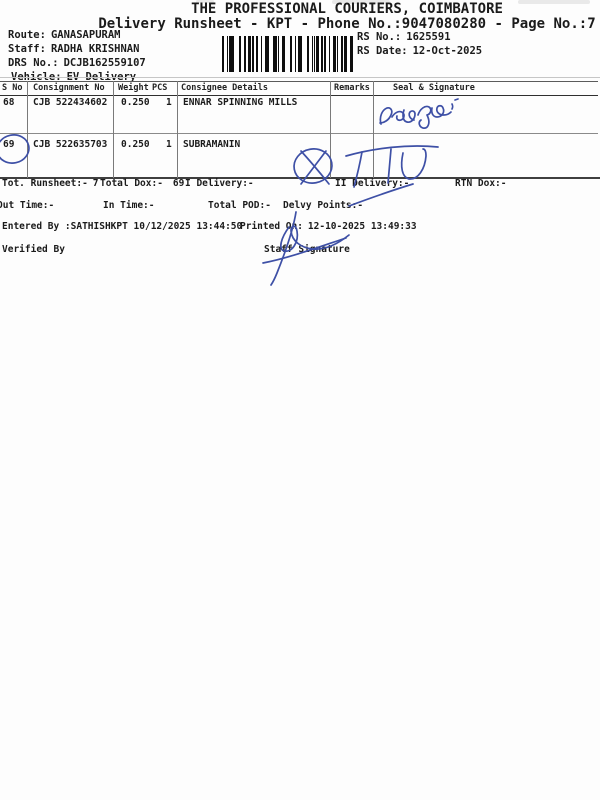 This screenshot has width=600, height=800. Describe the element at coordinates (69, 88) in the screenshot. I see `col-header-consignment: Consignment No` at that location.